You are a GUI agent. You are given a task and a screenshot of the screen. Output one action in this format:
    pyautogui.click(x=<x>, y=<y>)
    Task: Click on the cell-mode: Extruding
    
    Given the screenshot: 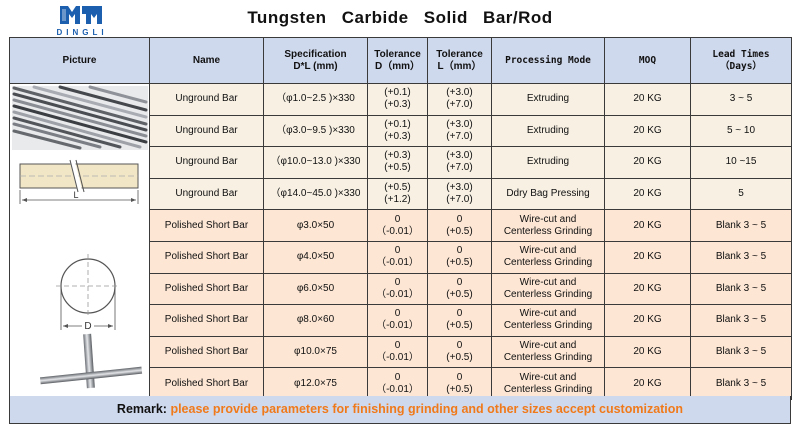 What is the action you would take?
    pyautogui.click(x=548, y=99)
    